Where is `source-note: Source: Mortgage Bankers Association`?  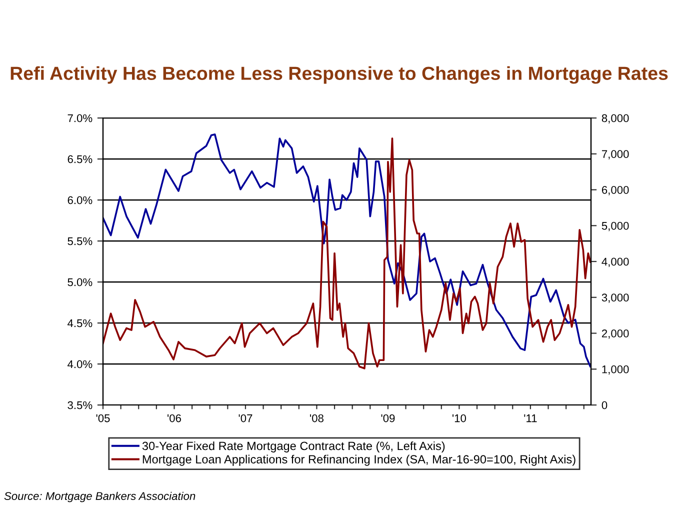 source-note: Source: Mortgage Bankers Association is located at coordinates (100, 497).